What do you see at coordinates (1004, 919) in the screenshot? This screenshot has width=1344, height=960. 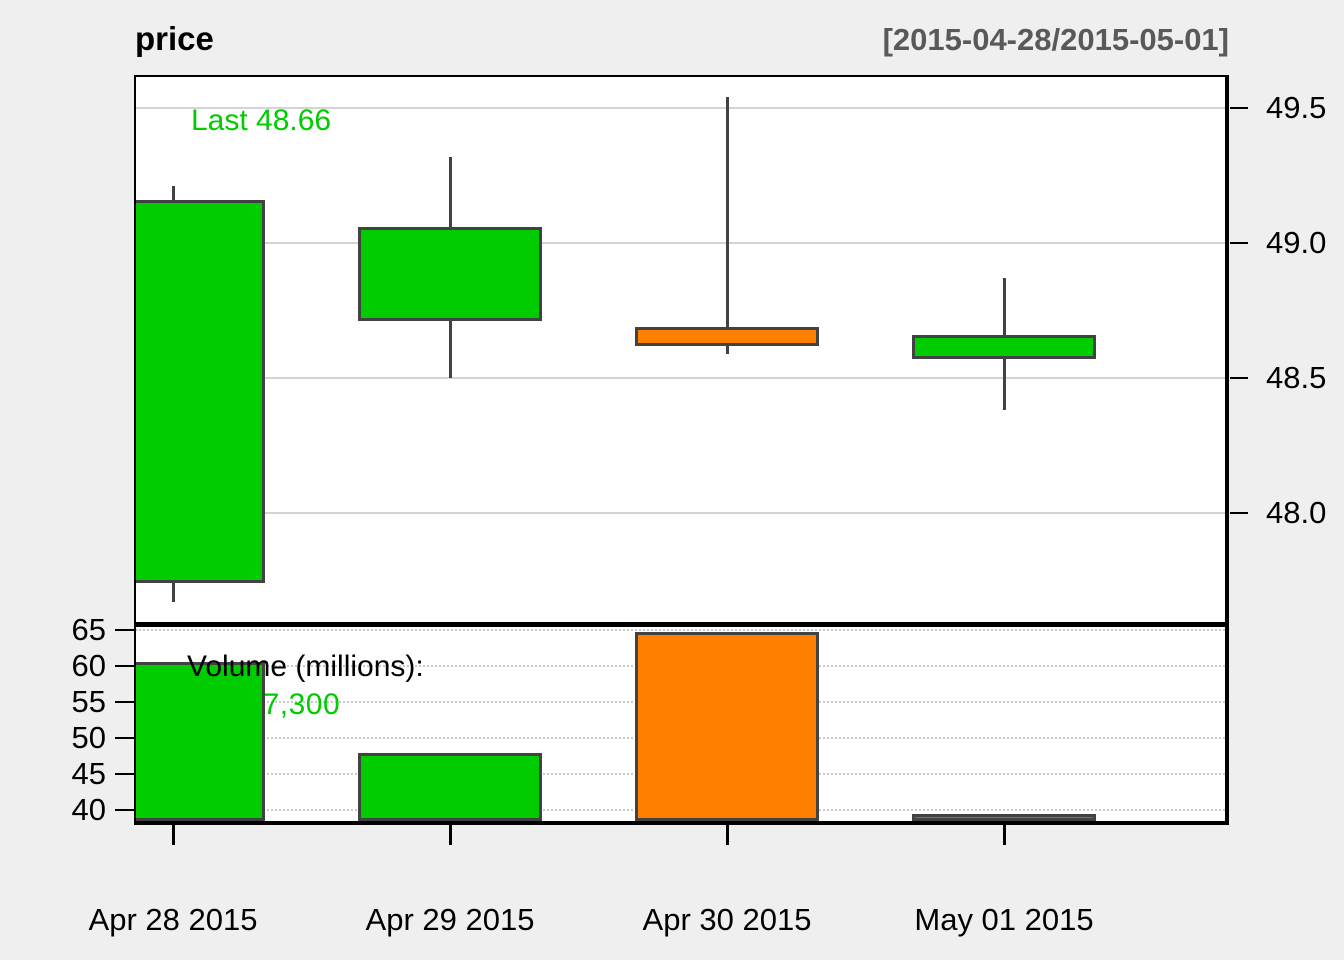 I see `x-axis-tick-label: May 01 2015` at bounding box center [1004, 919].